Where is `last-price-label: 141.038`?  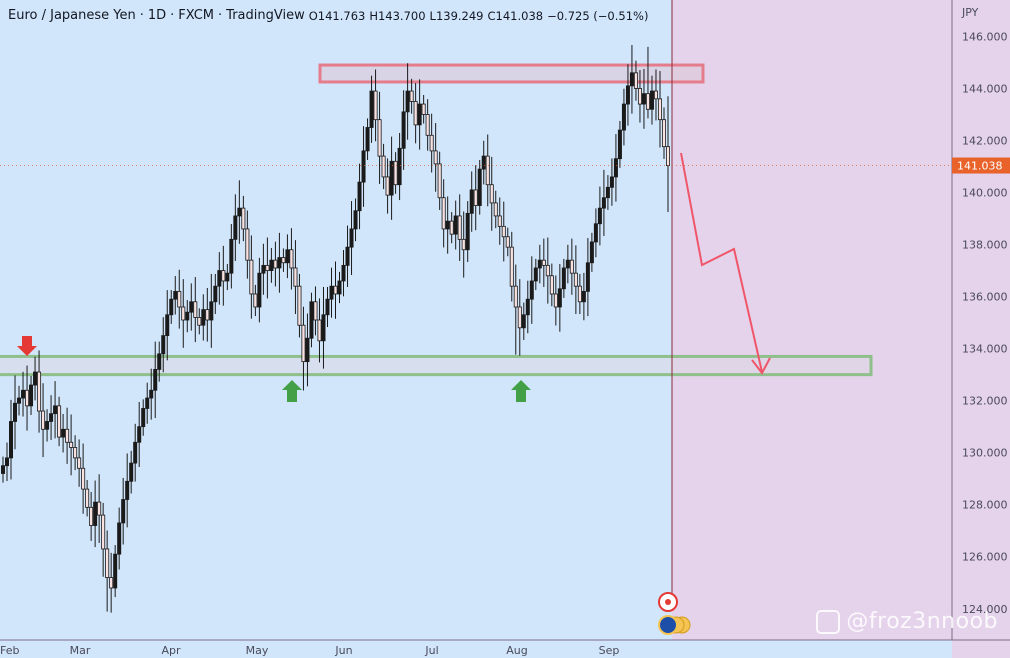
last-price-label: 141.038 is located at coordinates (980, 166).